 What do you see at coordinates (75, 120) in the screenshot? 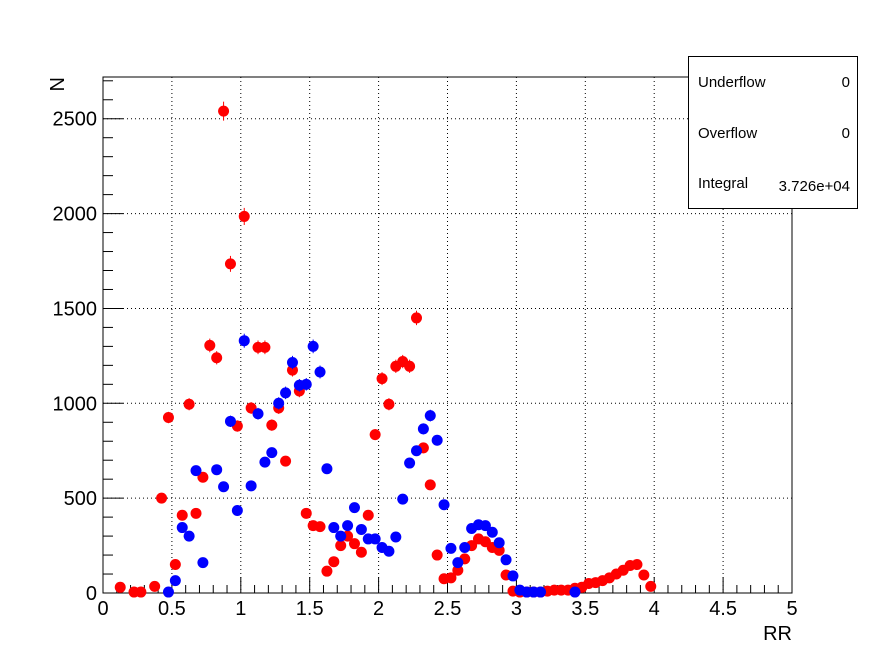
I see `y-tick-label: 2500` at bounding box center [75, 120].